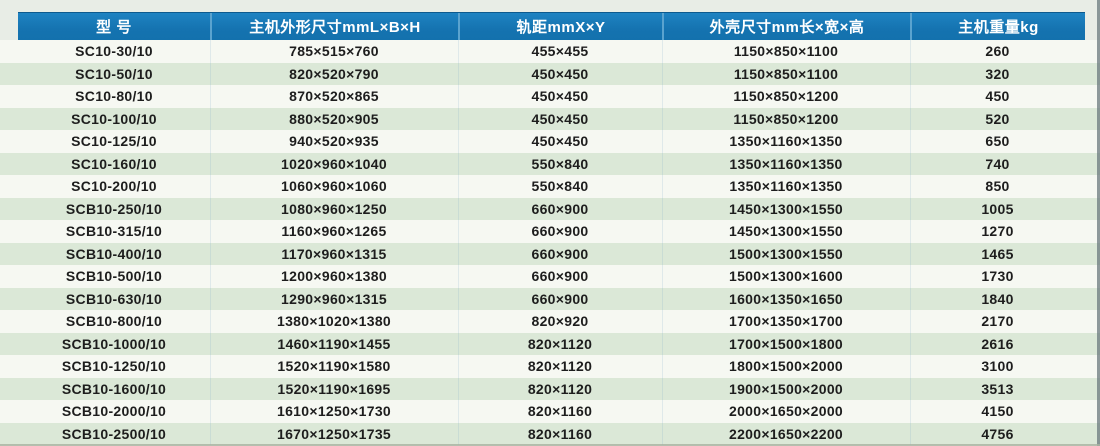 The height and width of the screenshot is (446, 1100). What do you see at coordinates (334, 74) in the screenshot?
I see `host-dimensions-cell: 820×520×790` at bounding box center [334, 74].